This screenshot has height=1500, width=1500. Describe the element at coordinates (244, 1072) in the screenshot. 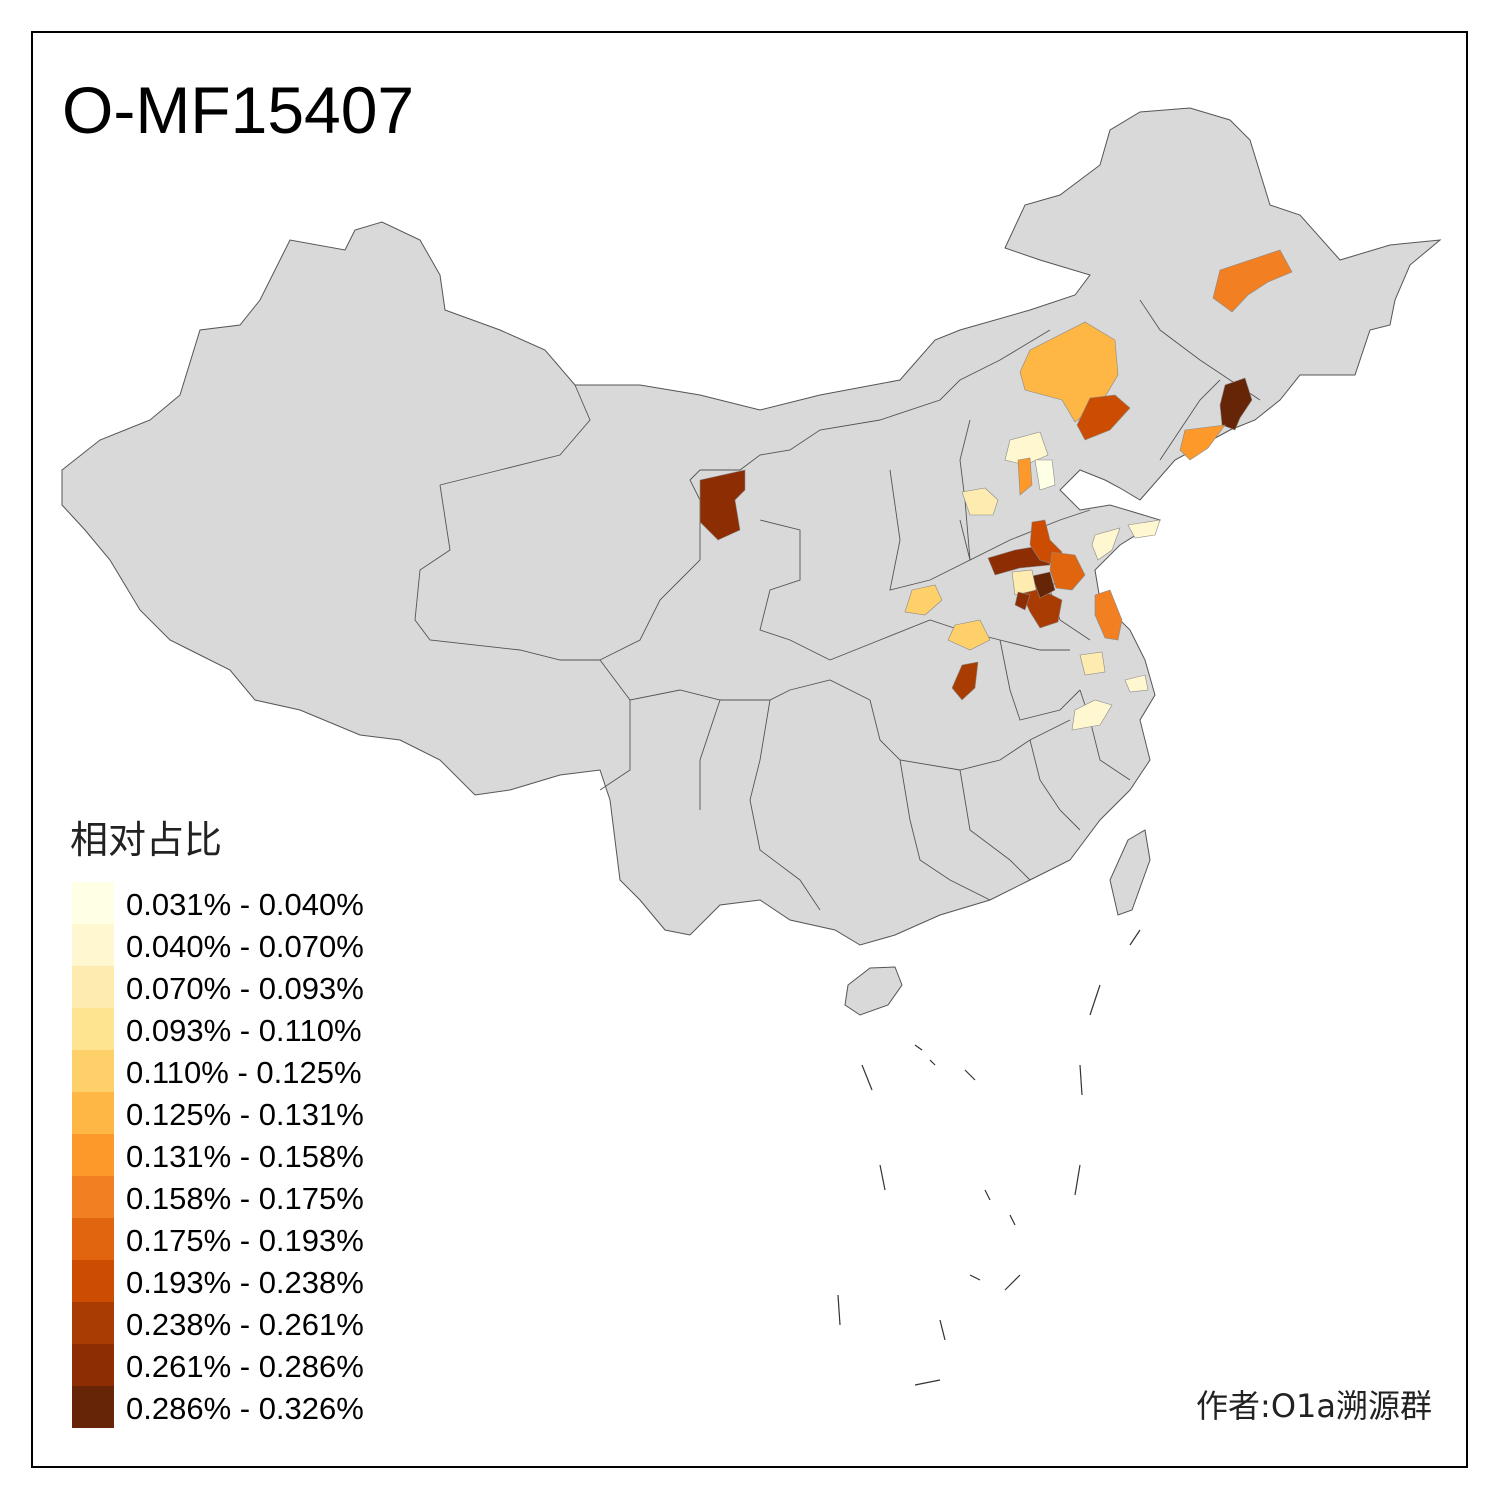

I see `legend-label: 0.110% - 0.125%` at that location.